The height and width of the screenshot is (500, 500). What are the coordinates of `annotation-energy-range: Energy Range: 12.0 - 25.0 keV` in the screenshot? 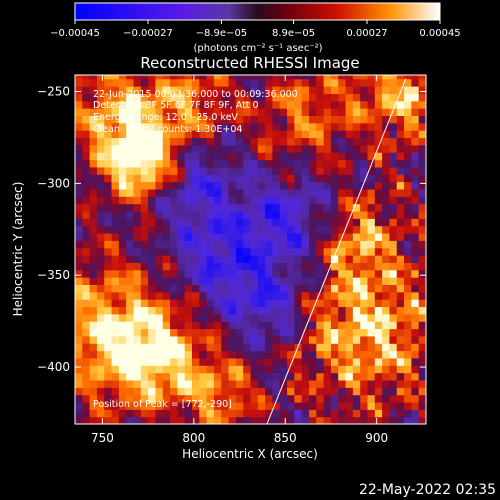 It's located at (165, 117).